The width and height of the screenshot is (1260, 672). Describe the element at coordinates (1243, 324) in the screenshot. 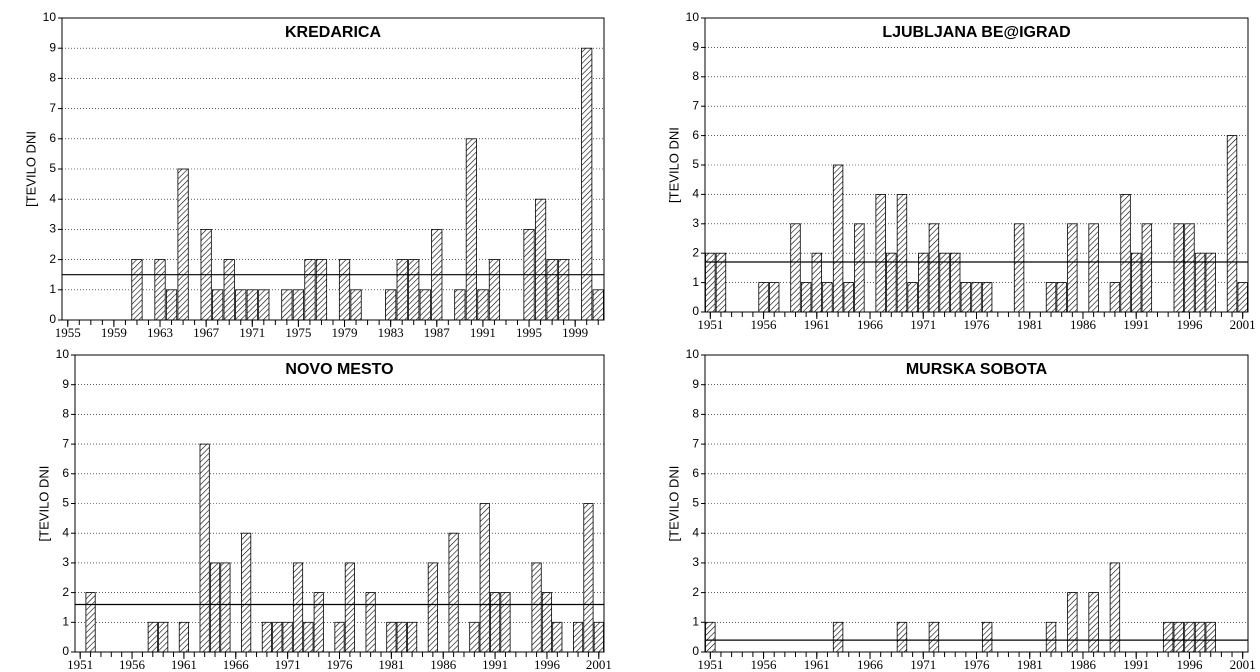

I see `x-tick-label: 2001` at that location.